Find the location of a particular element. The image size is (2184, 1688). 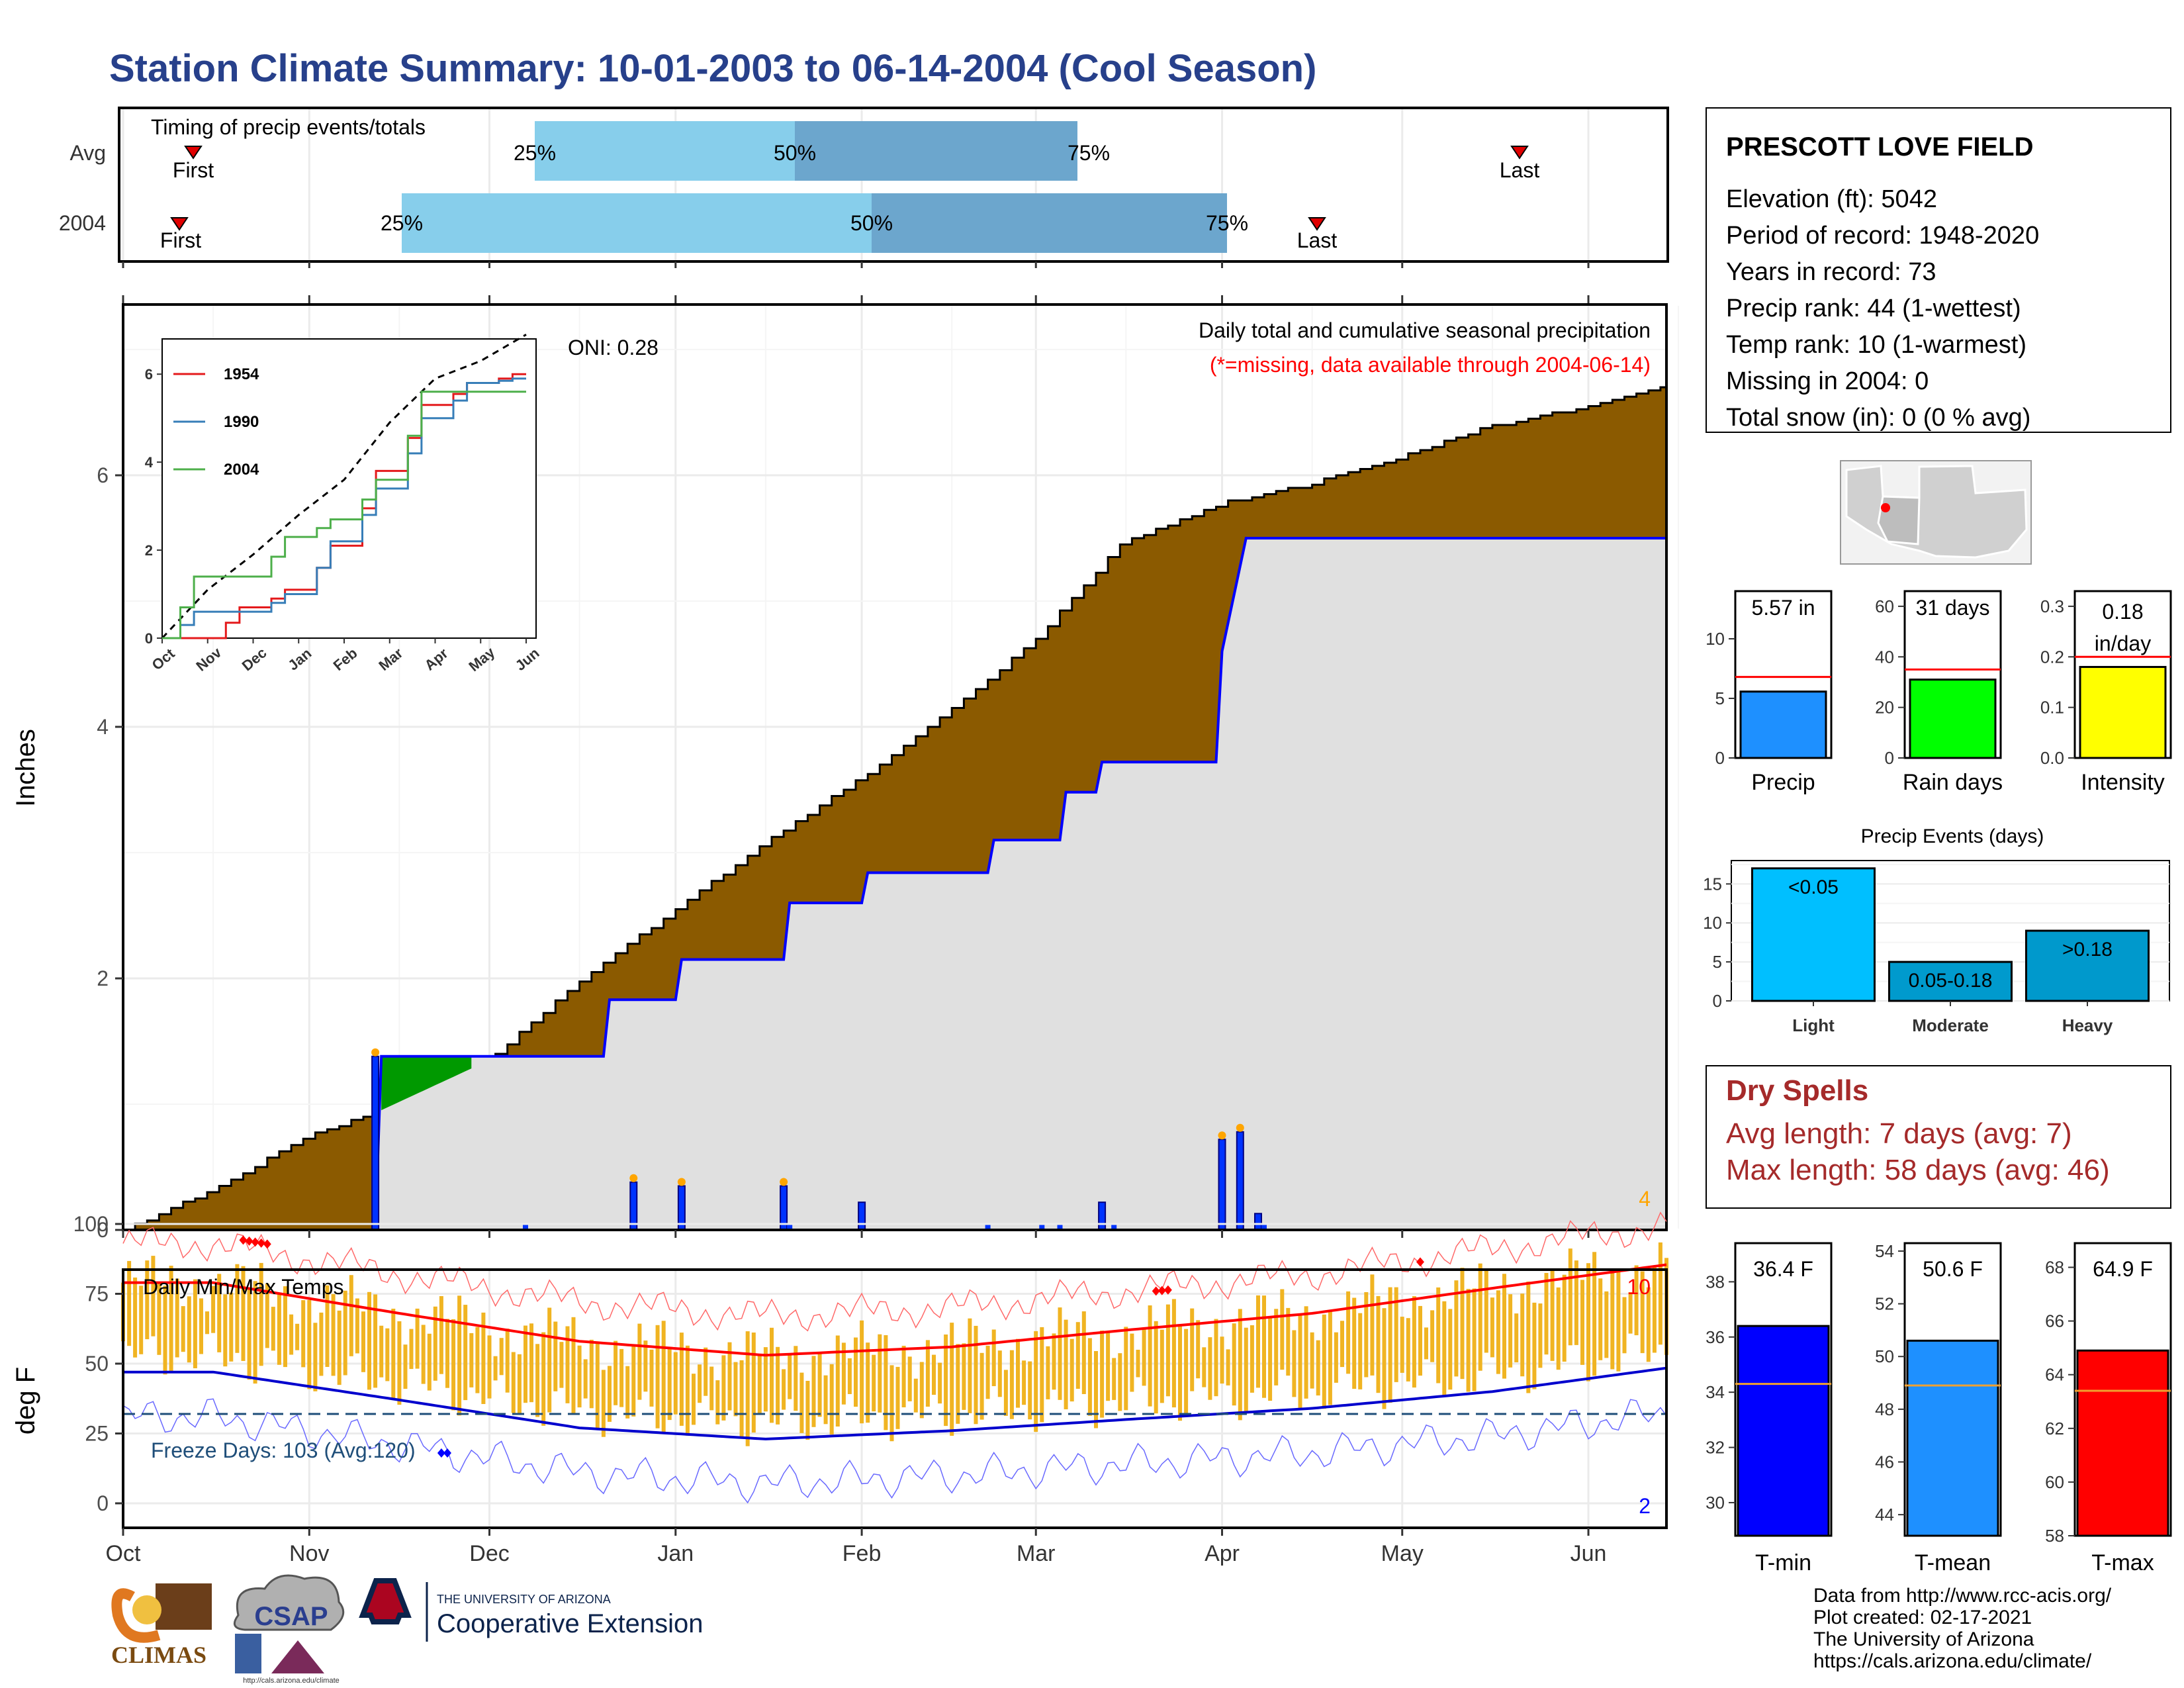

month-label: Jun is located at coordinates (1588, 1553).